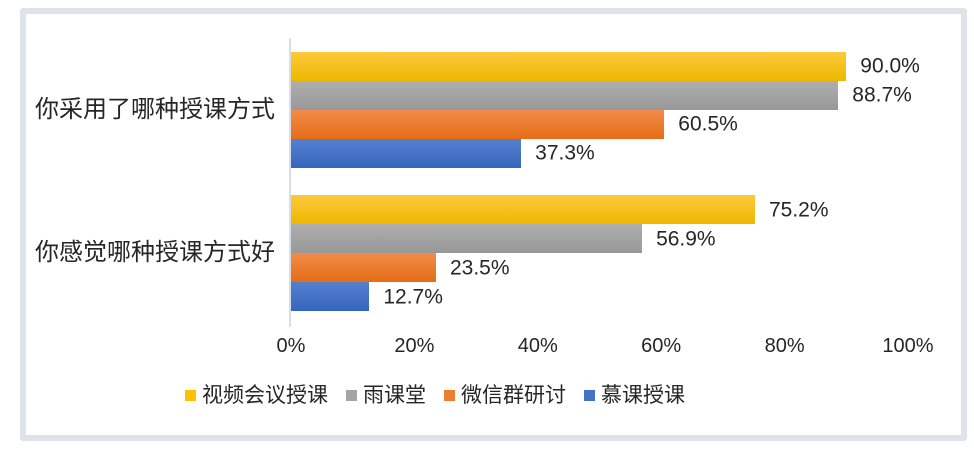  I want to click on category-label: 你采用了哪种授课方式, so click(155, 109).